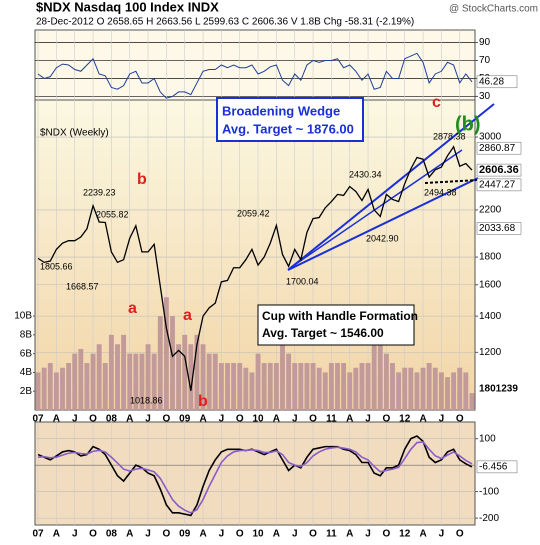 This screenshot has width=540, height=545. What do you see at coordinates (185, 419) in the screenshot?
I see `x-tick-label: 09` at bounding box center [185, 419].